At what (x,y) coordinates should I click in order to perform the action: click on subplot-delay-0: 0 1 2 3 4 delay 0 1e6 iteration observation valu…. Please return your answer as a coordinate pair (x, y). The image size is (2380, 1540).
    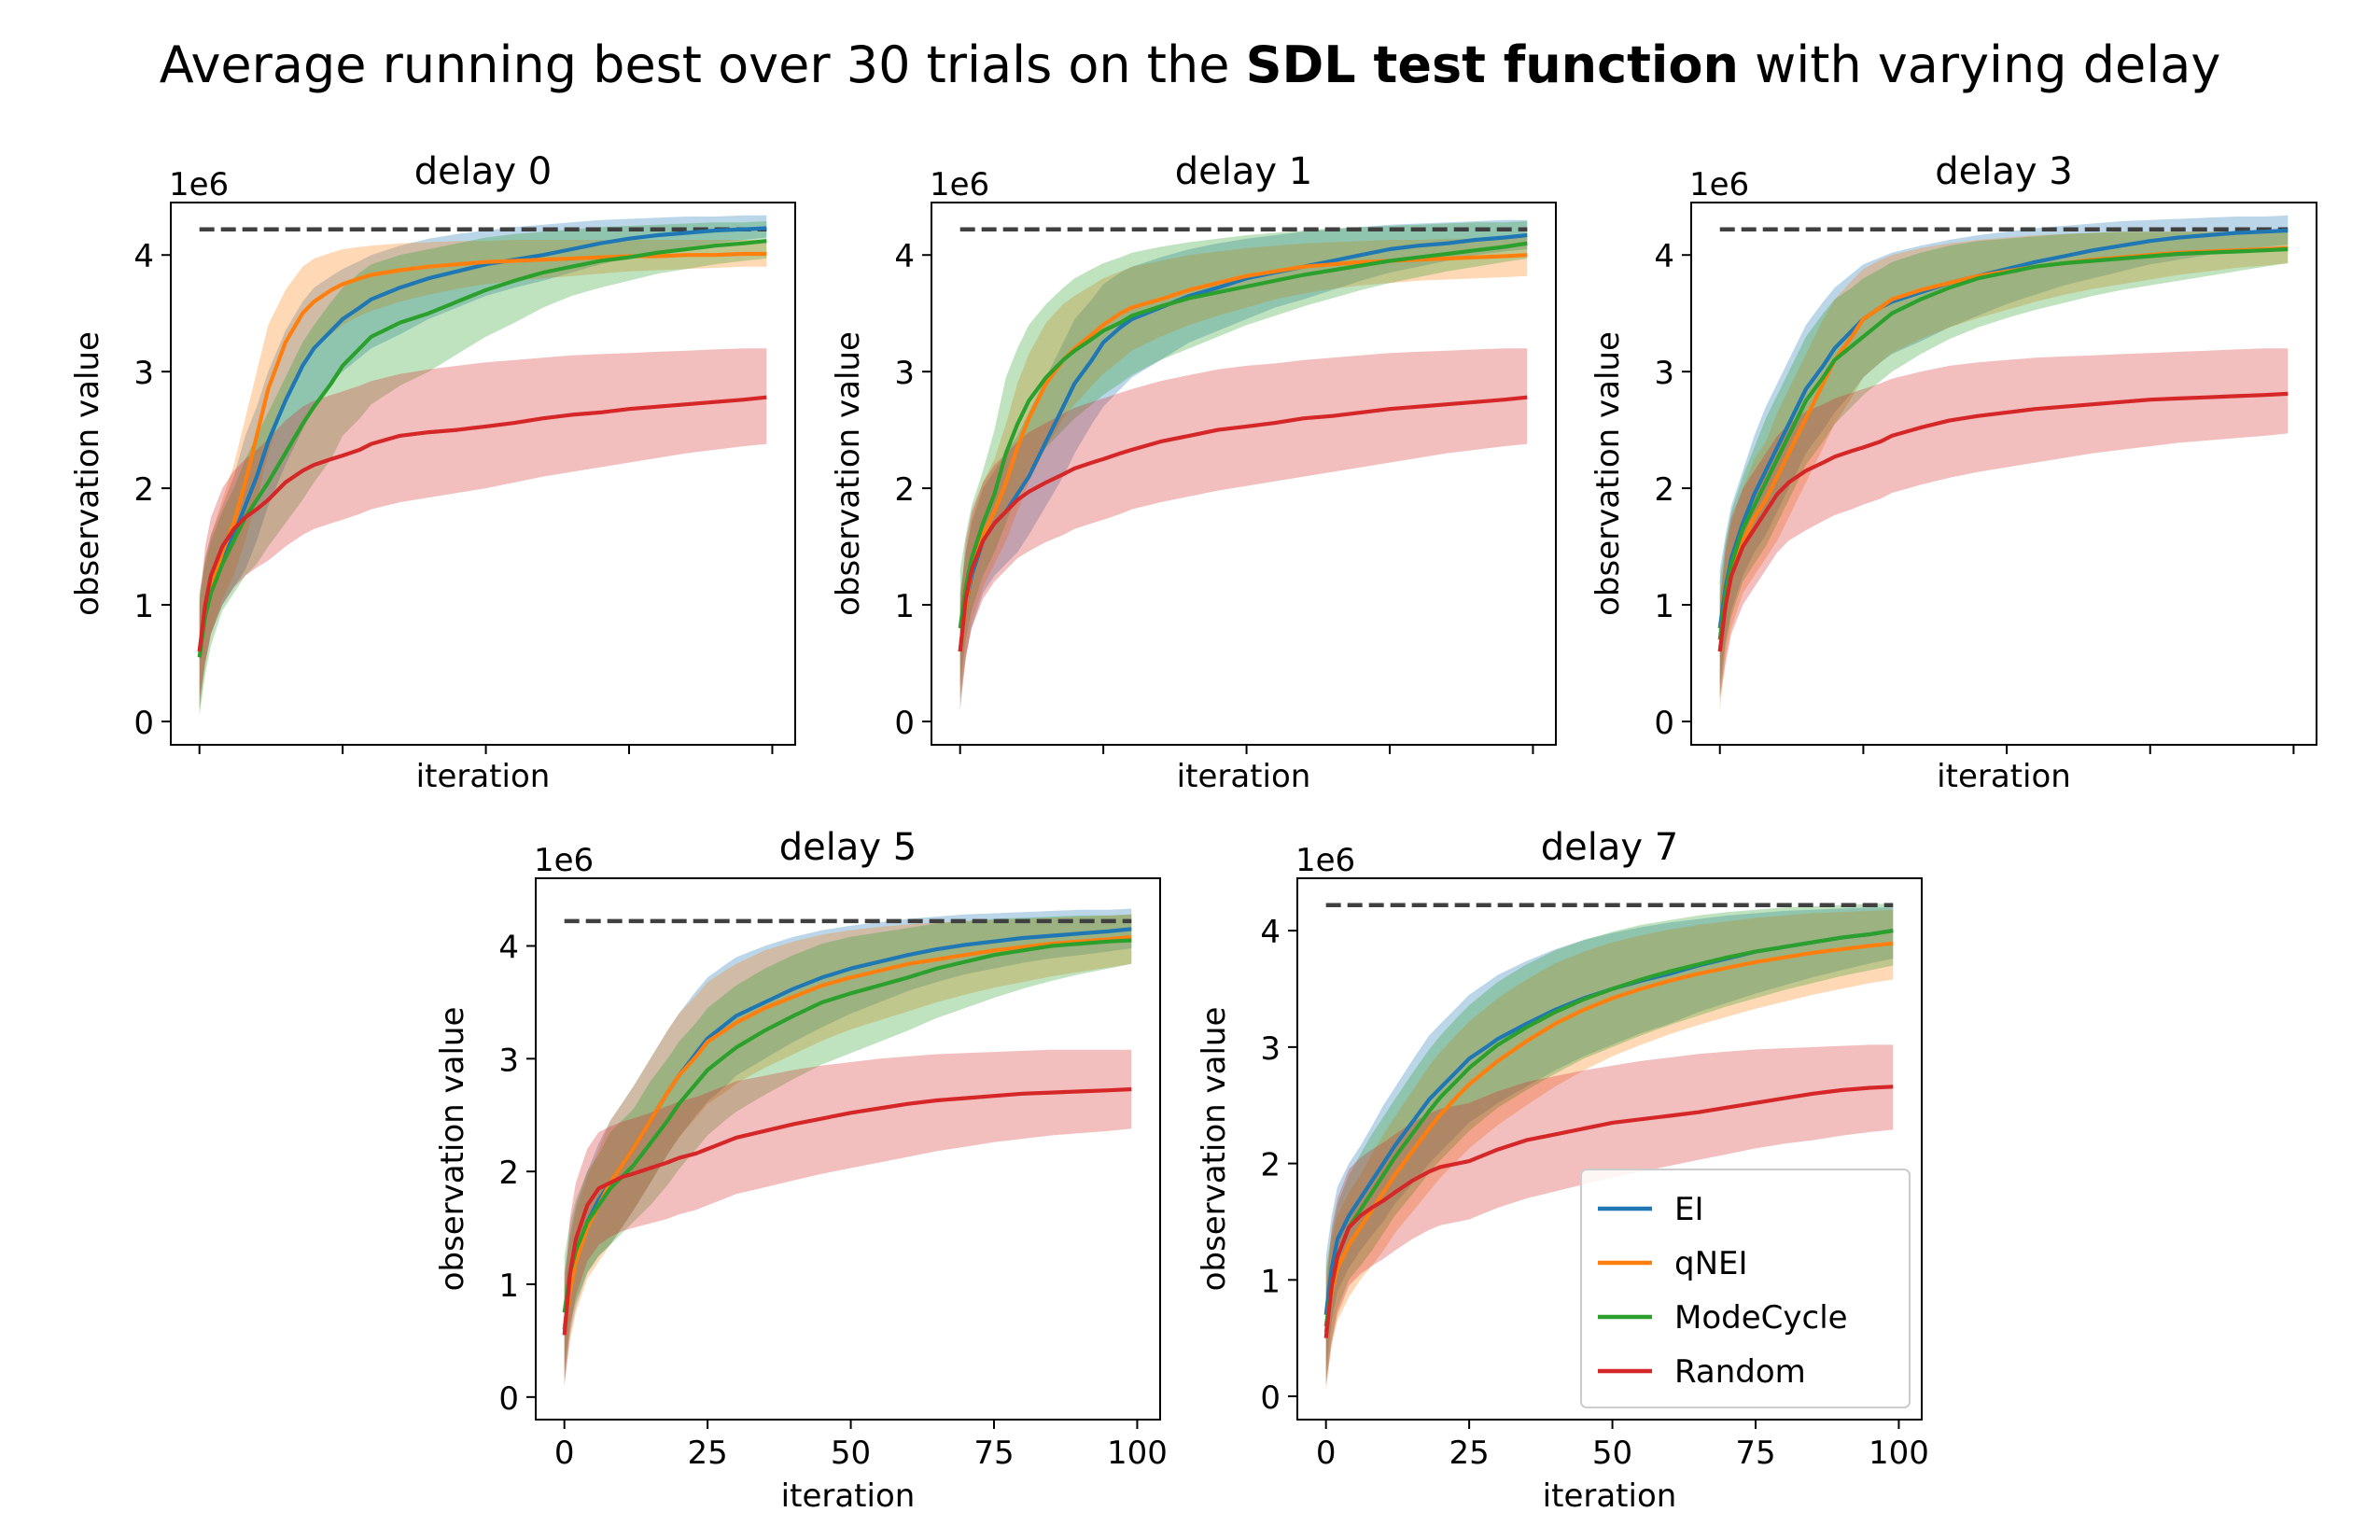
    Looking at the image, I should click on (432, 472).